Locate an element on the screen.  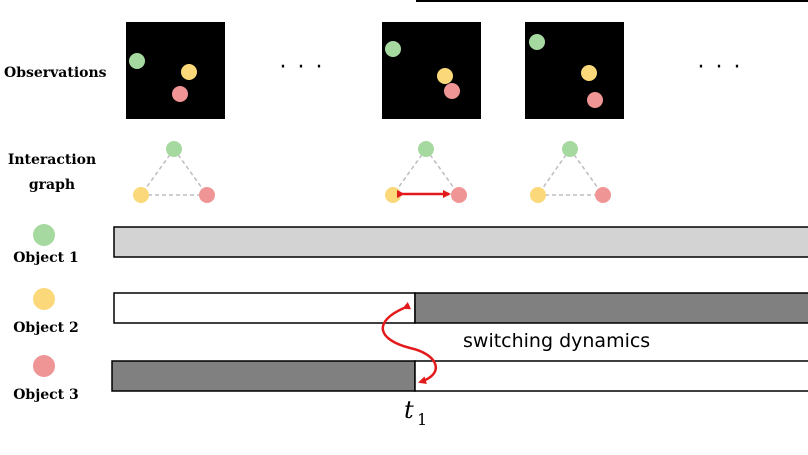
object3-timeline-after is located at coordinates (611, 376).